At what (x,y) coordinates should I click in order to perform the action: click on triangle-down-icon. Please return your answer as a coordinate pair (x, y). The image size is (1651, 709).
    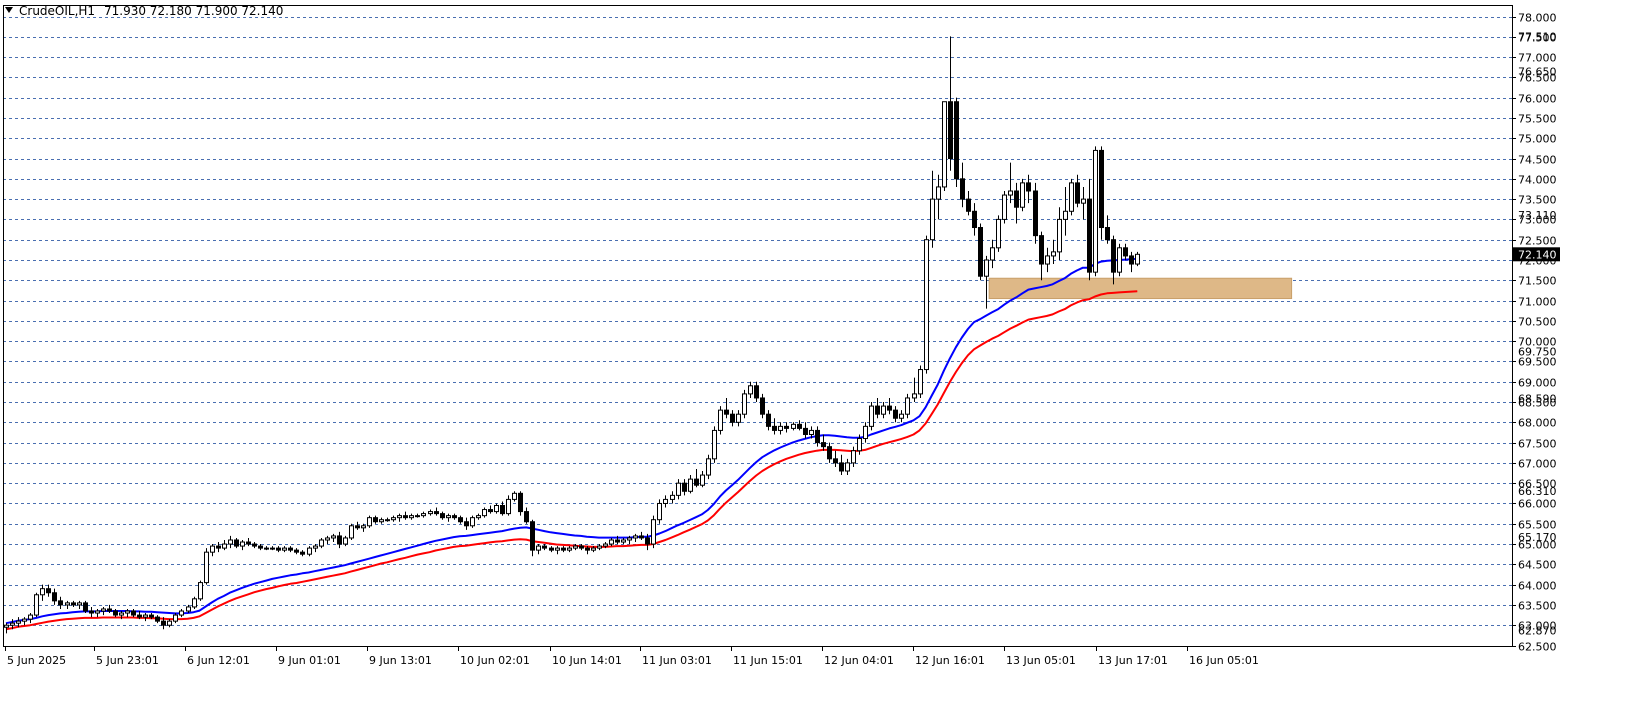
    Looking at the image, I should click on (9, 10).